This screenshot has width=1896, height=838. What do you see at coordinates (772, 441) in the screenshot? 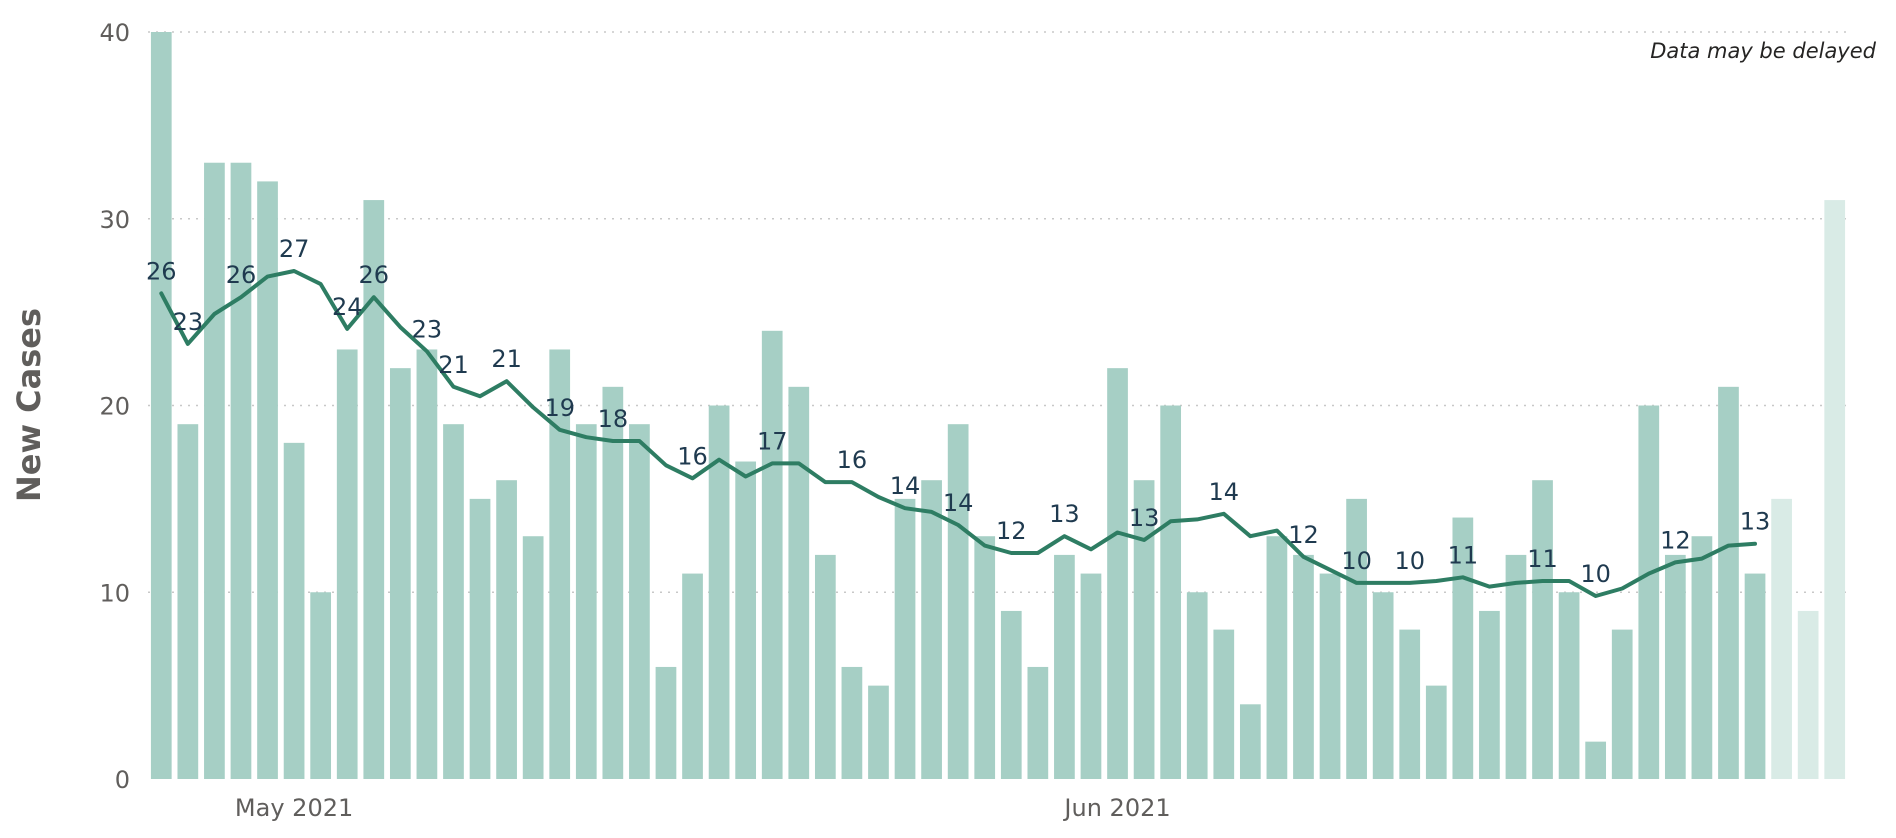
I see `data-label: 17` at bounding box center [772, 441].